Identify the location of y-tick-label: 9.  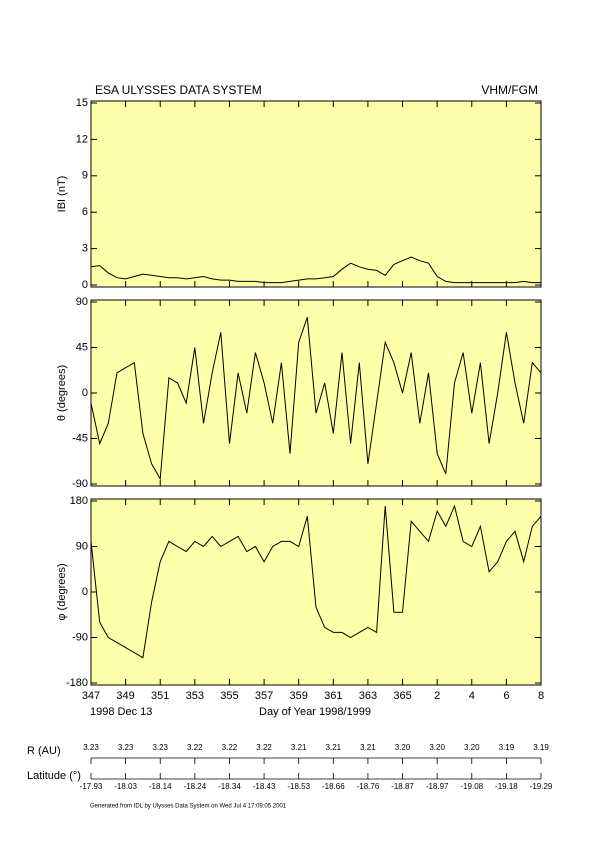
(85, 176).